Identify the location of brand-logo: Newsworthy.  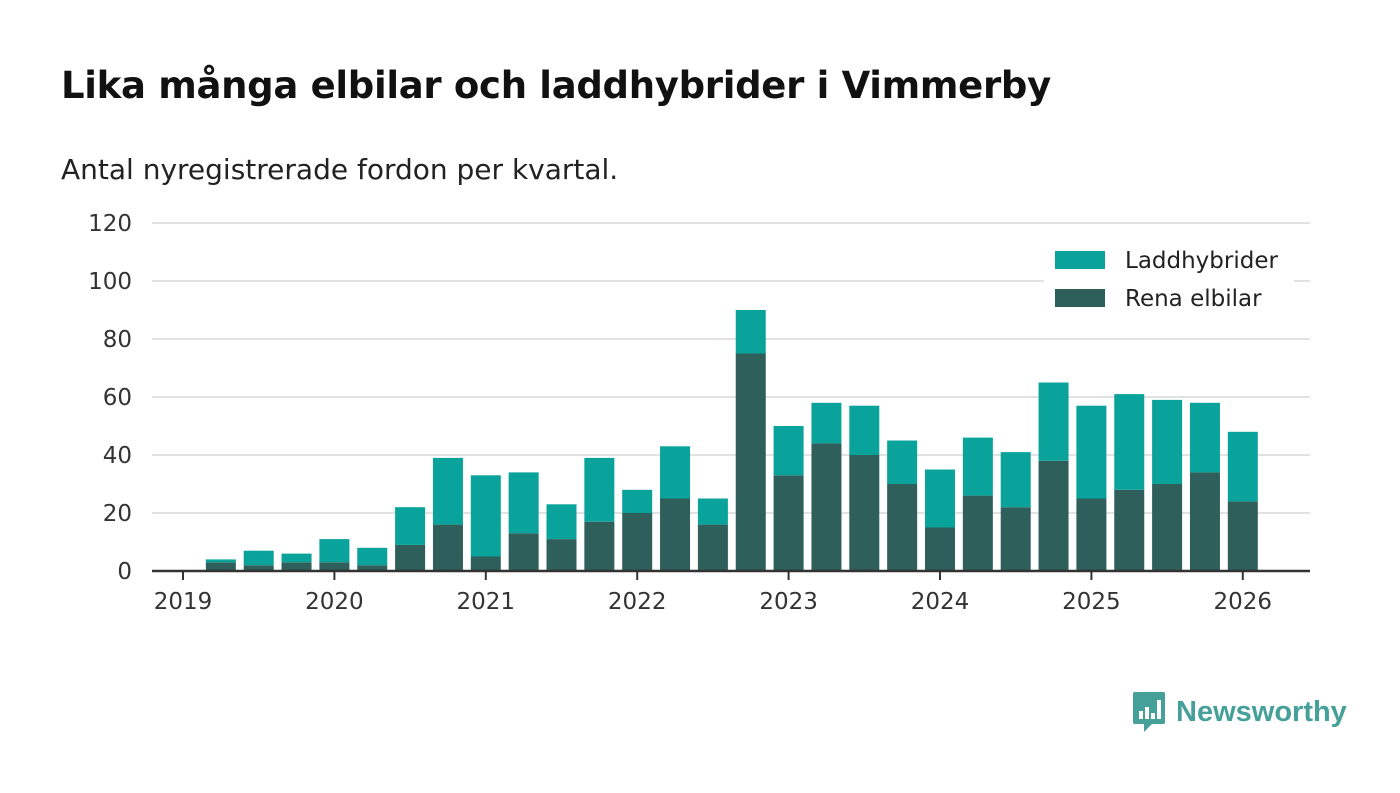
(1239, 712).